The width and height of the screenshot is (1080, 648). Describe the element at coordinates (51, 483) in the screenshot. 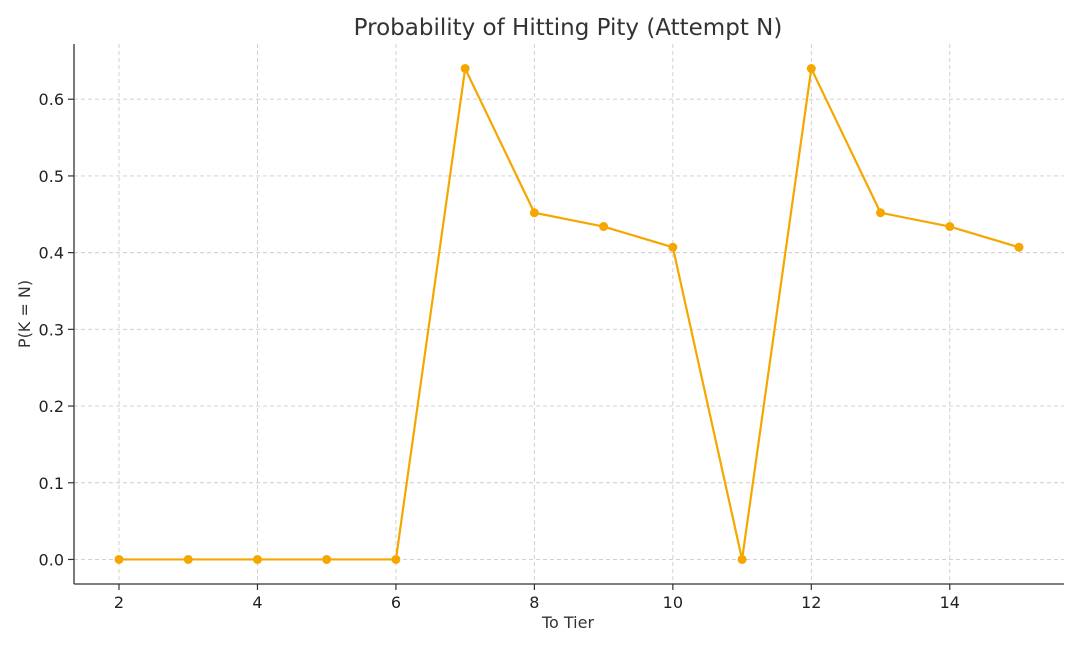

I see `y-tick-label: 0.1` at that location.